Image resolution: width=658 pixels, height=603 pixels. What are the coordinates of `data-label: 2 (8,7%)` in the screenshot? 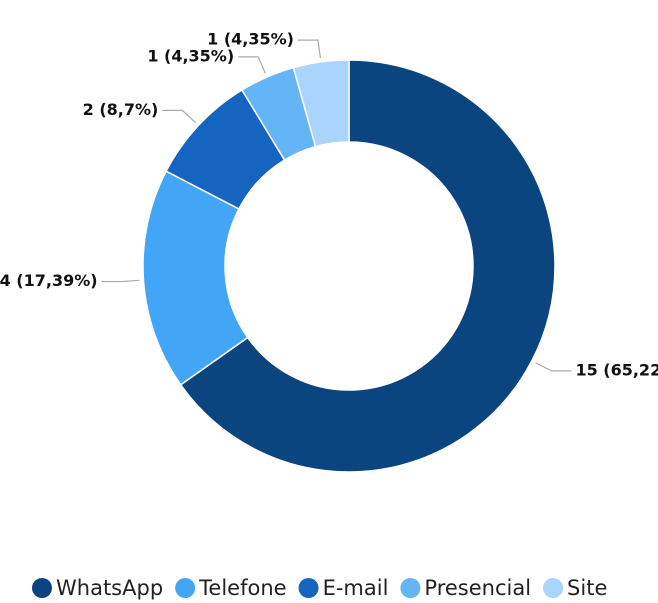 It's located at (121, 109).